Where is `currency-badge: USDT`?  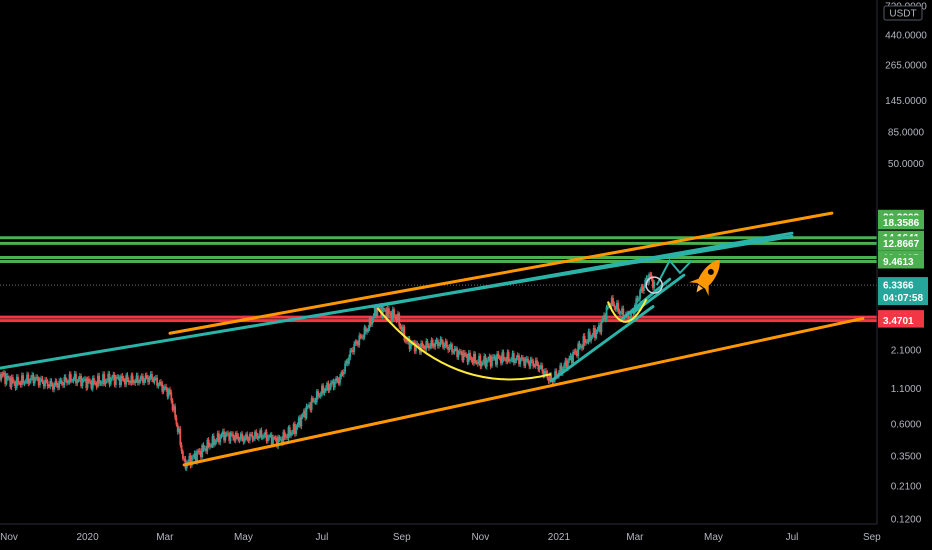 currency-badge: USDT is located at coordinates (903, 13).